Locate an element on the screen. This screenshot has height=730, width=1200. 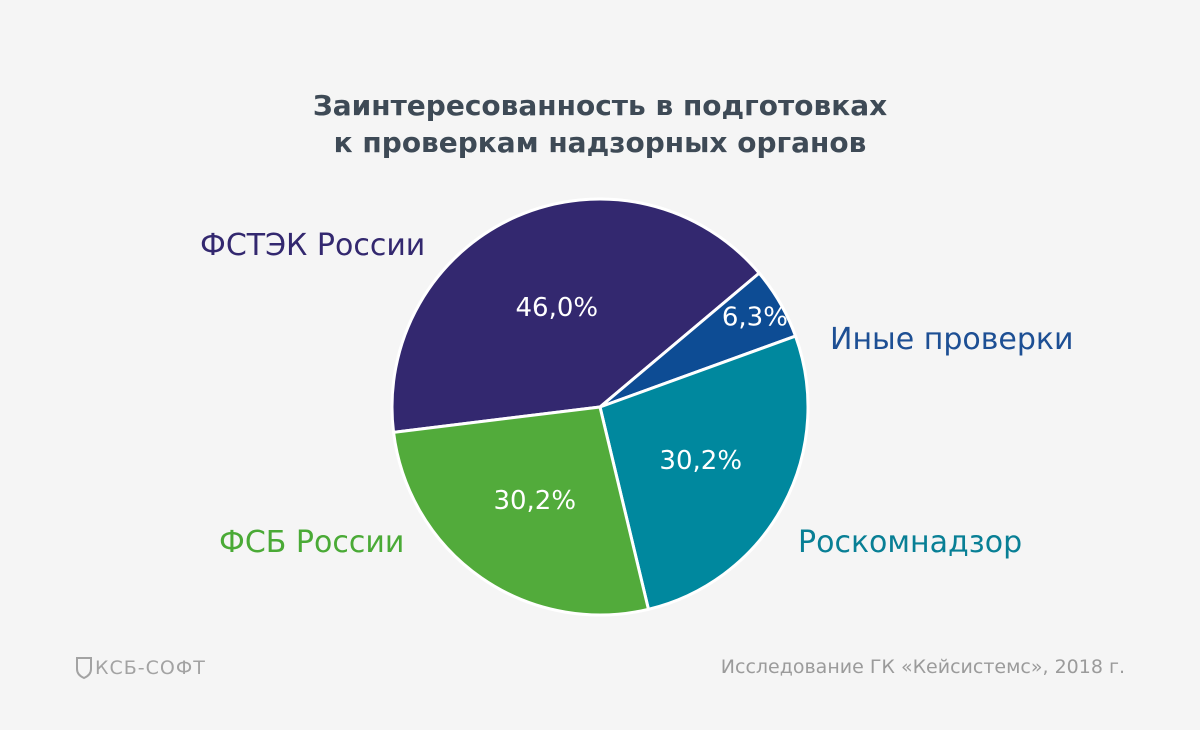
pie-value-label-roskomnadzor: 30,2% is located at coordinates (700, 461).